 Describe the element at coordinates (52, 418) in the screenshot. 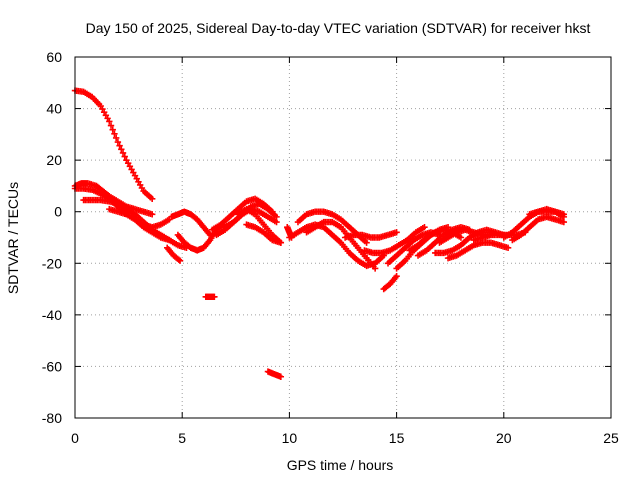

I see `y-tick-label: -80` at that location.